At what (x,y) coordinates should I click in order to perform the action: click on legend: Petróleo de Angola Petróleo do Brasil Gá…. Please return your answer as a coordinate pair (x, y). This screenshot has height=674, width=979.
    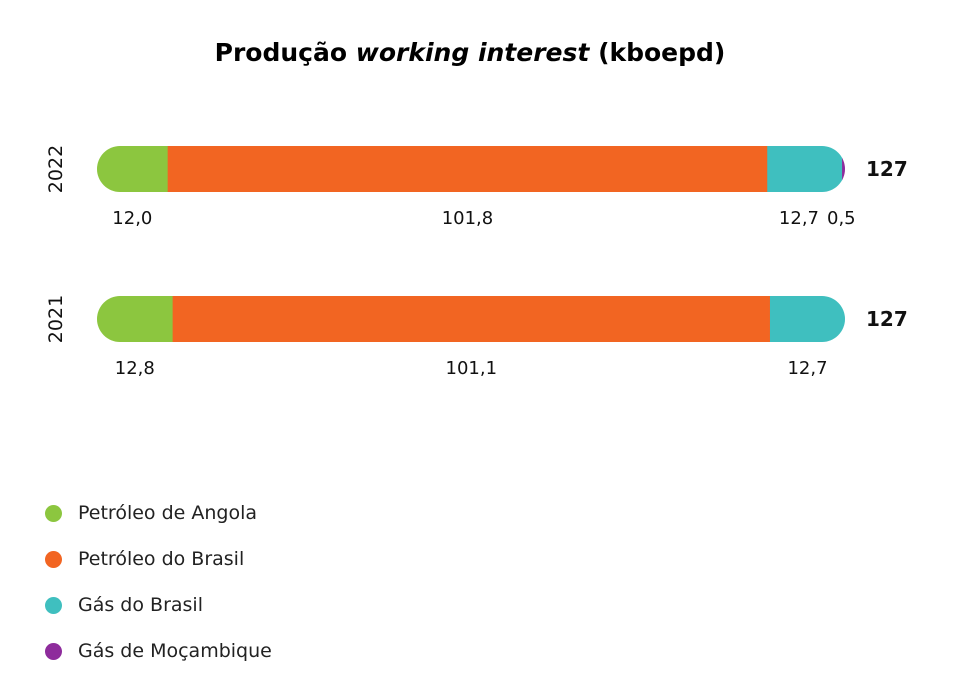
    Looking at the image, I should click on (158, 582).